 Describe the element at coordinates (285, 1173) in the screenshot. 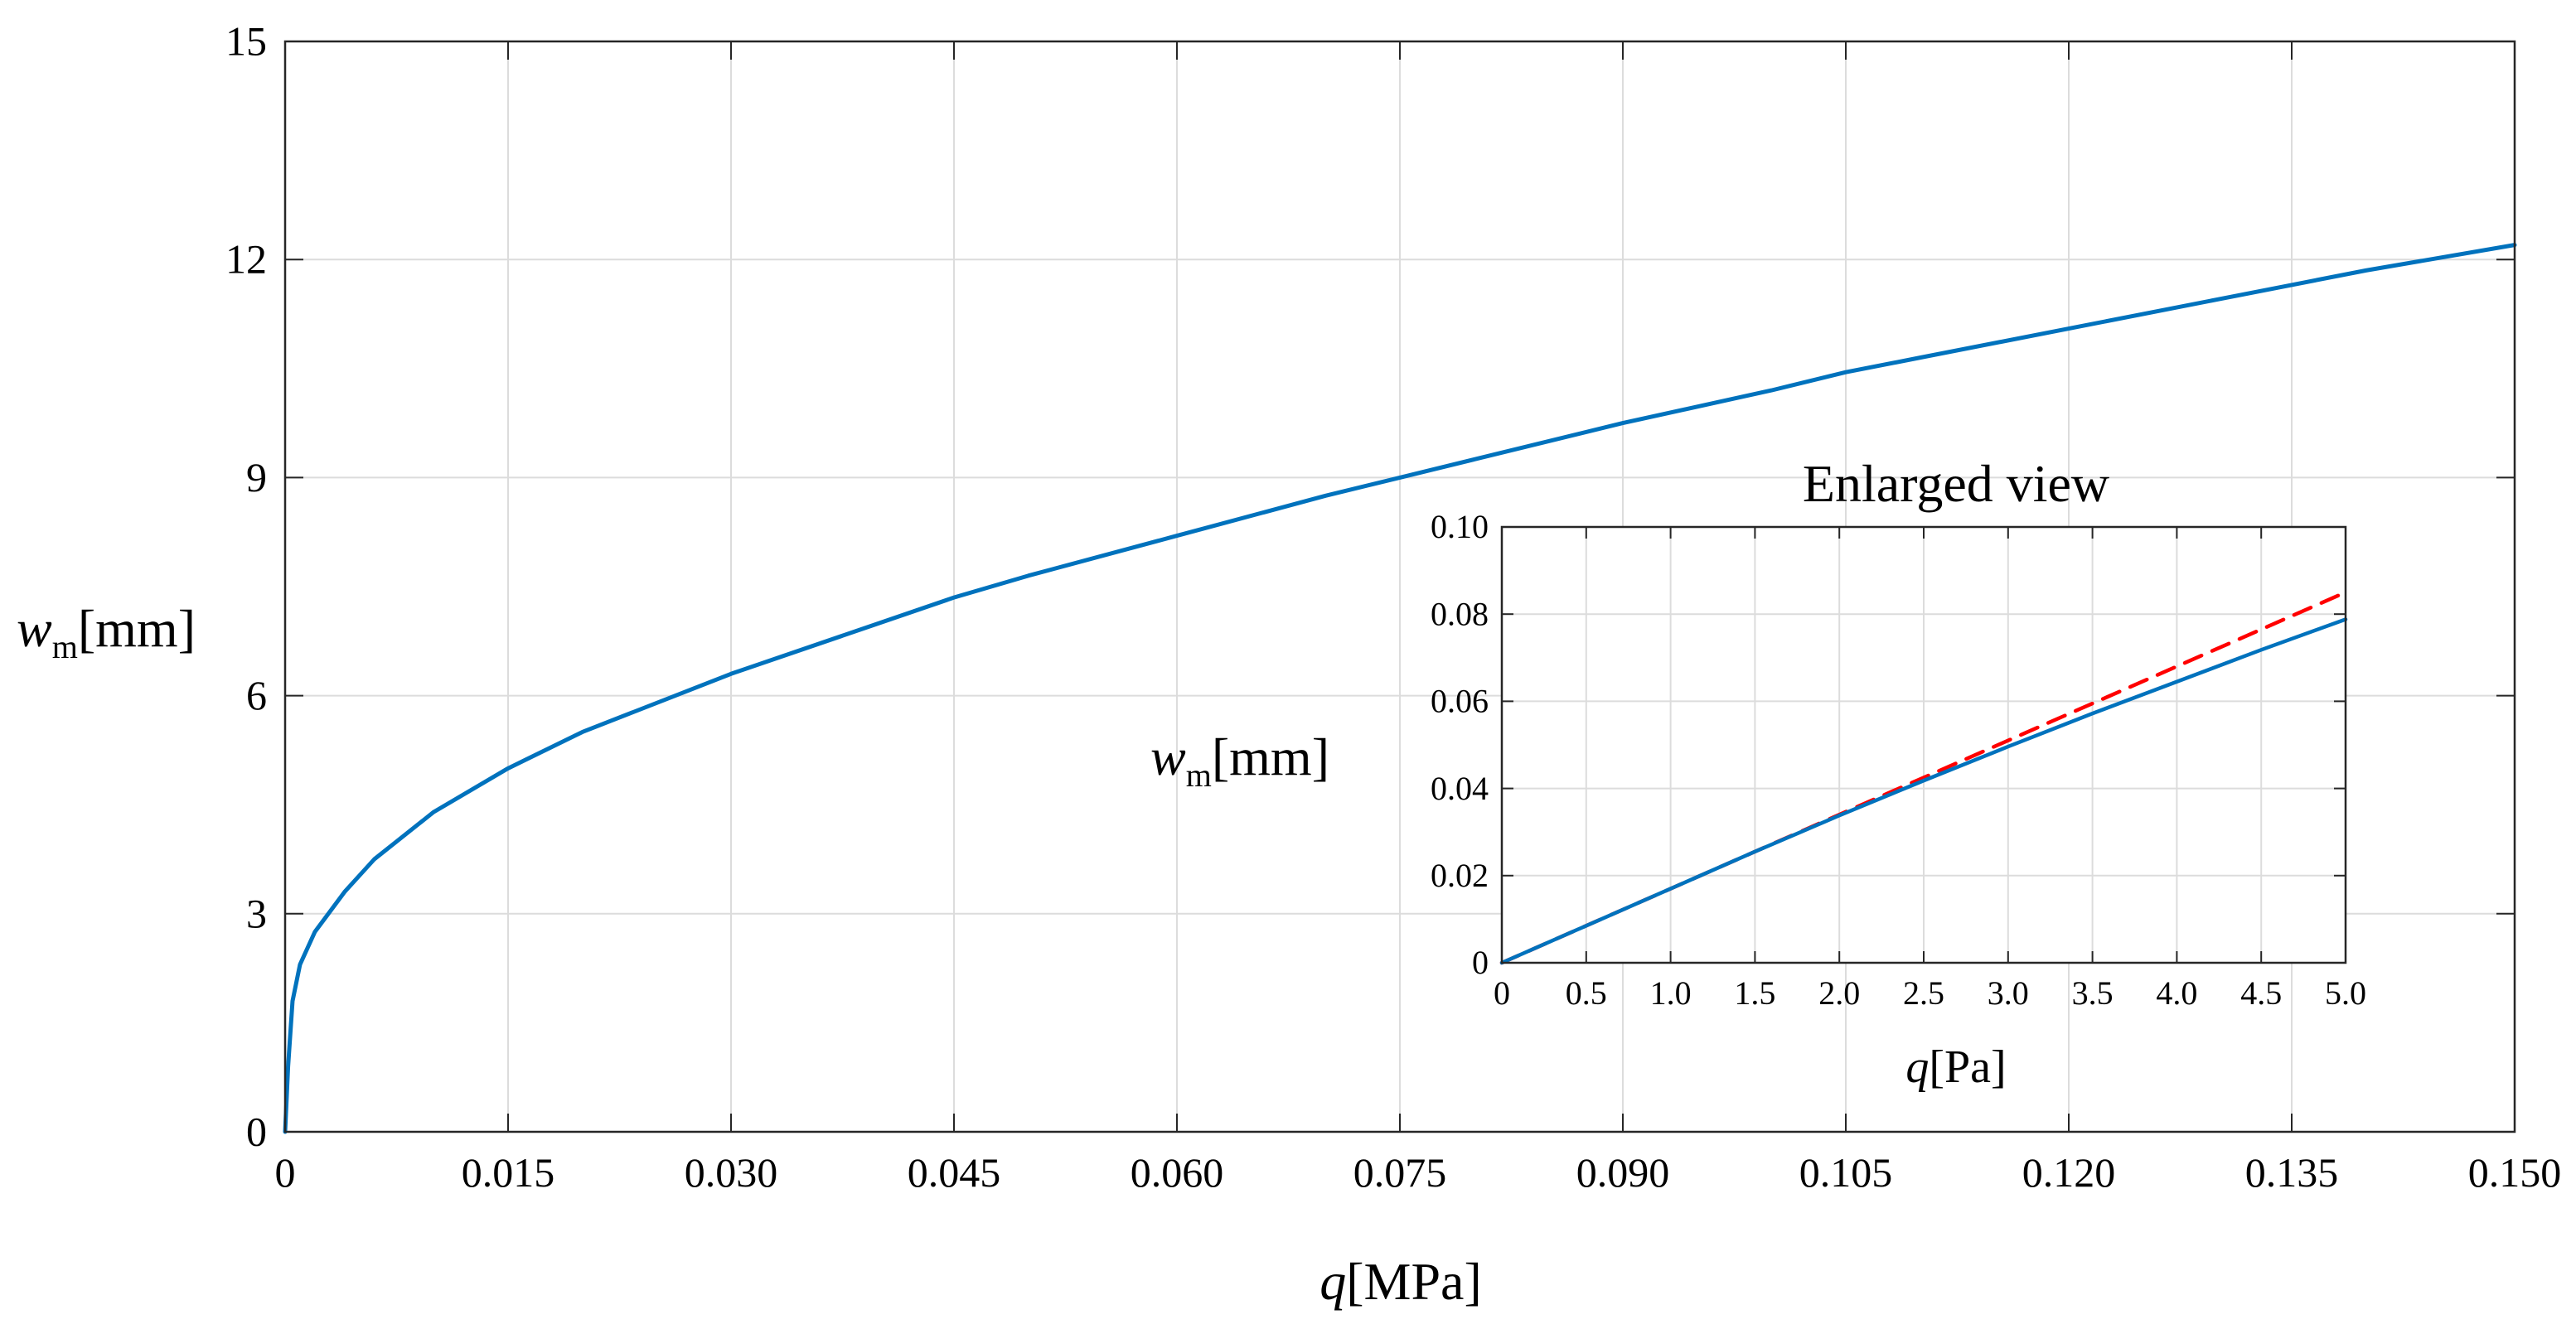

I see `main-x-tick-label: 0` at that location.